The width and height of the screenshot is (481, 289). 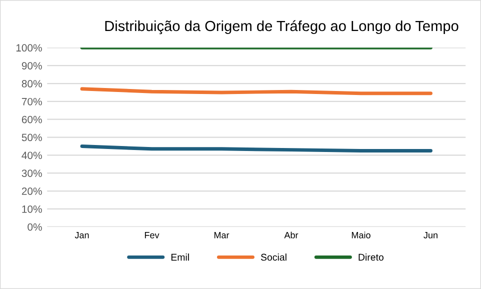 I want to click on y-tick-label: 50%, so click(x=32, y=138).